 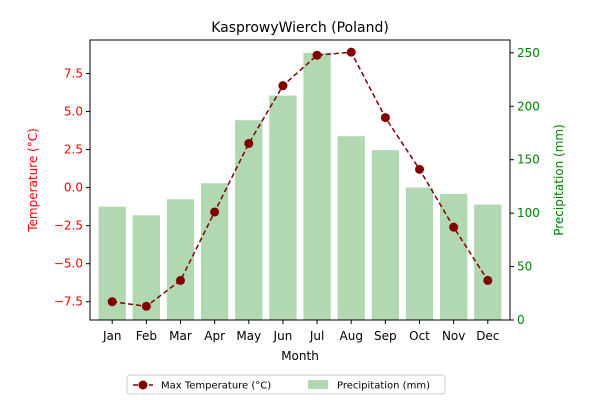 I want to click on x-tick-label: May, so click(x=248, y=336).